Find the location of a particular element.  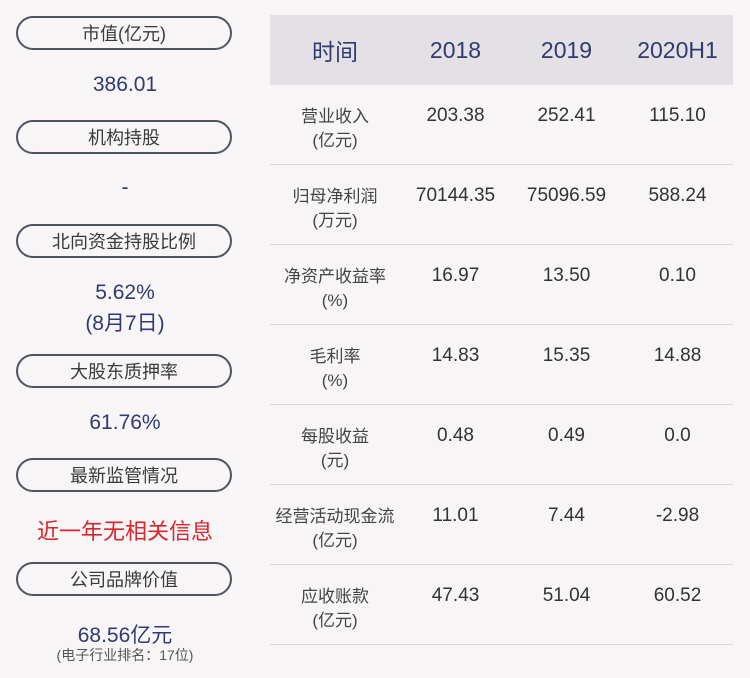

northbound-ratio-date: (8月7日) is located at coordinates (125, 323).